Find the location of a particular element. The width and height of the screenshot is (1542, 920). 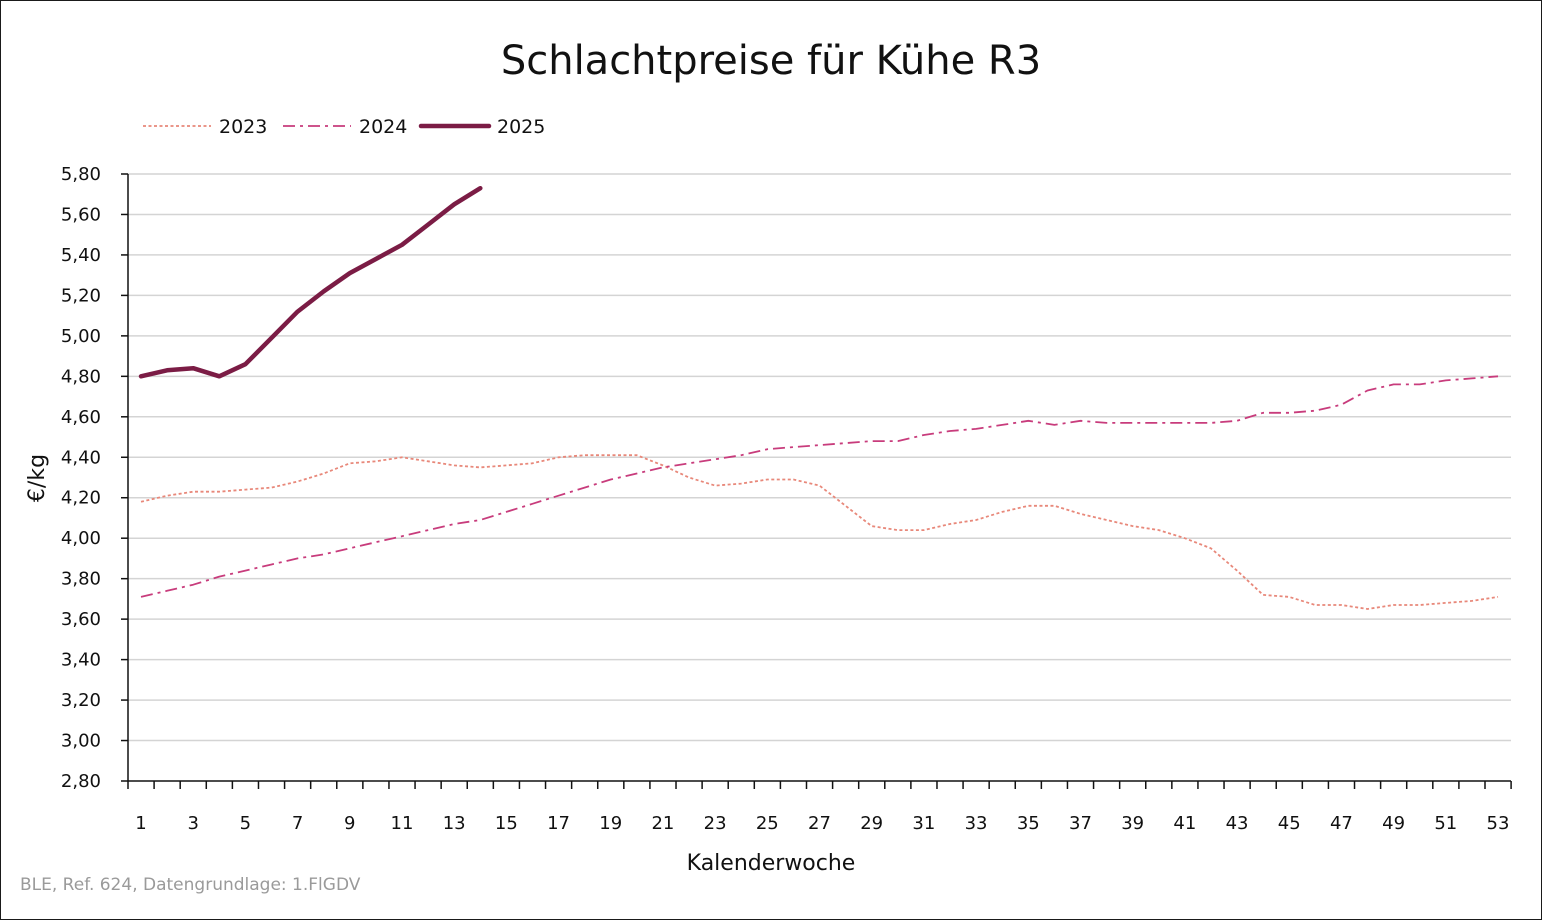

y-tick-label: 2,80 is located at coordinates (81, 781).